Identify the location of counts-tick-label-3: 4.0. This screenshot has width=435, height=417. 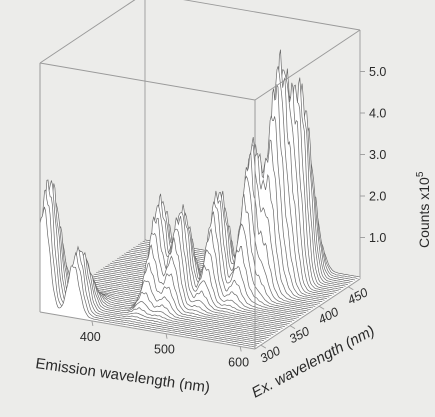
(377, 114).